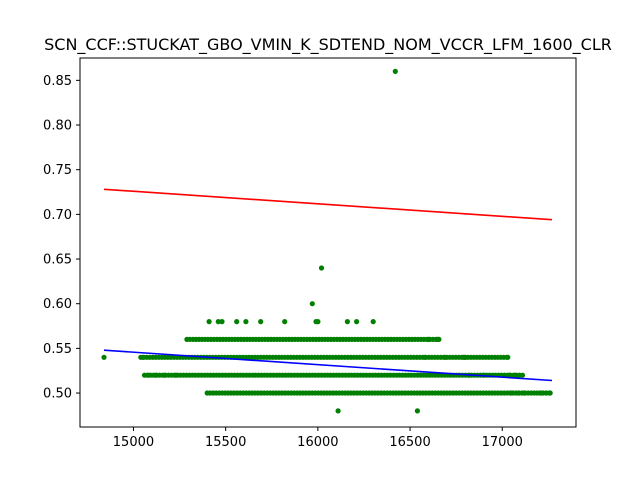  I want to click on y-tick-label: 0.55, so click(57, 349).